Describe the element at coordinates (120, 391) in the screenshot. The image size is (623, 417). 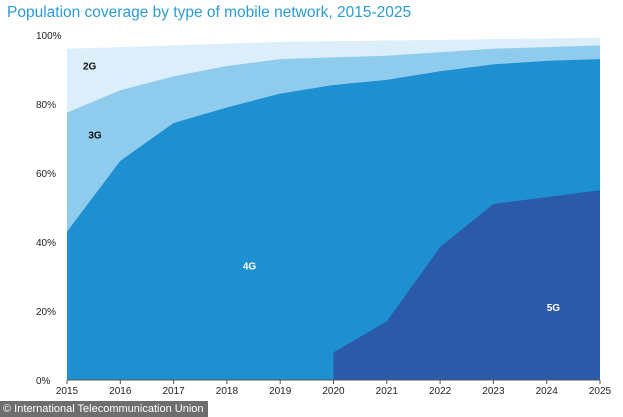
I see `x-tick-label: 2016` at that location.